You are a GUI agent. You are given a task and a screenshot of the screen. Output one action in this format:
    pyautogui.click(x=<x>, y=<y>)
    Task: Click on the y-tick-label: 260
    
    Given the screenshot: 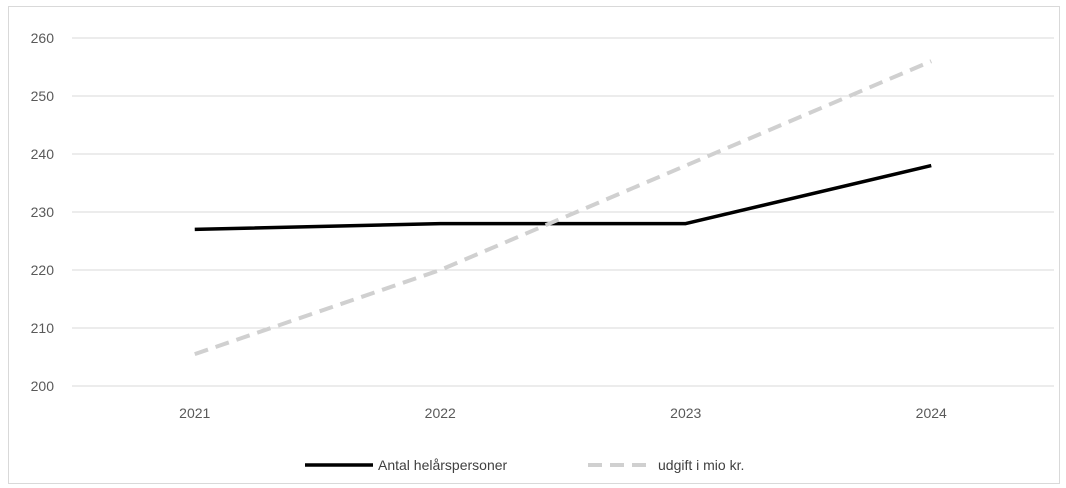 What is the action you would take?
    pyautogui.click(x=43, y=38)
    